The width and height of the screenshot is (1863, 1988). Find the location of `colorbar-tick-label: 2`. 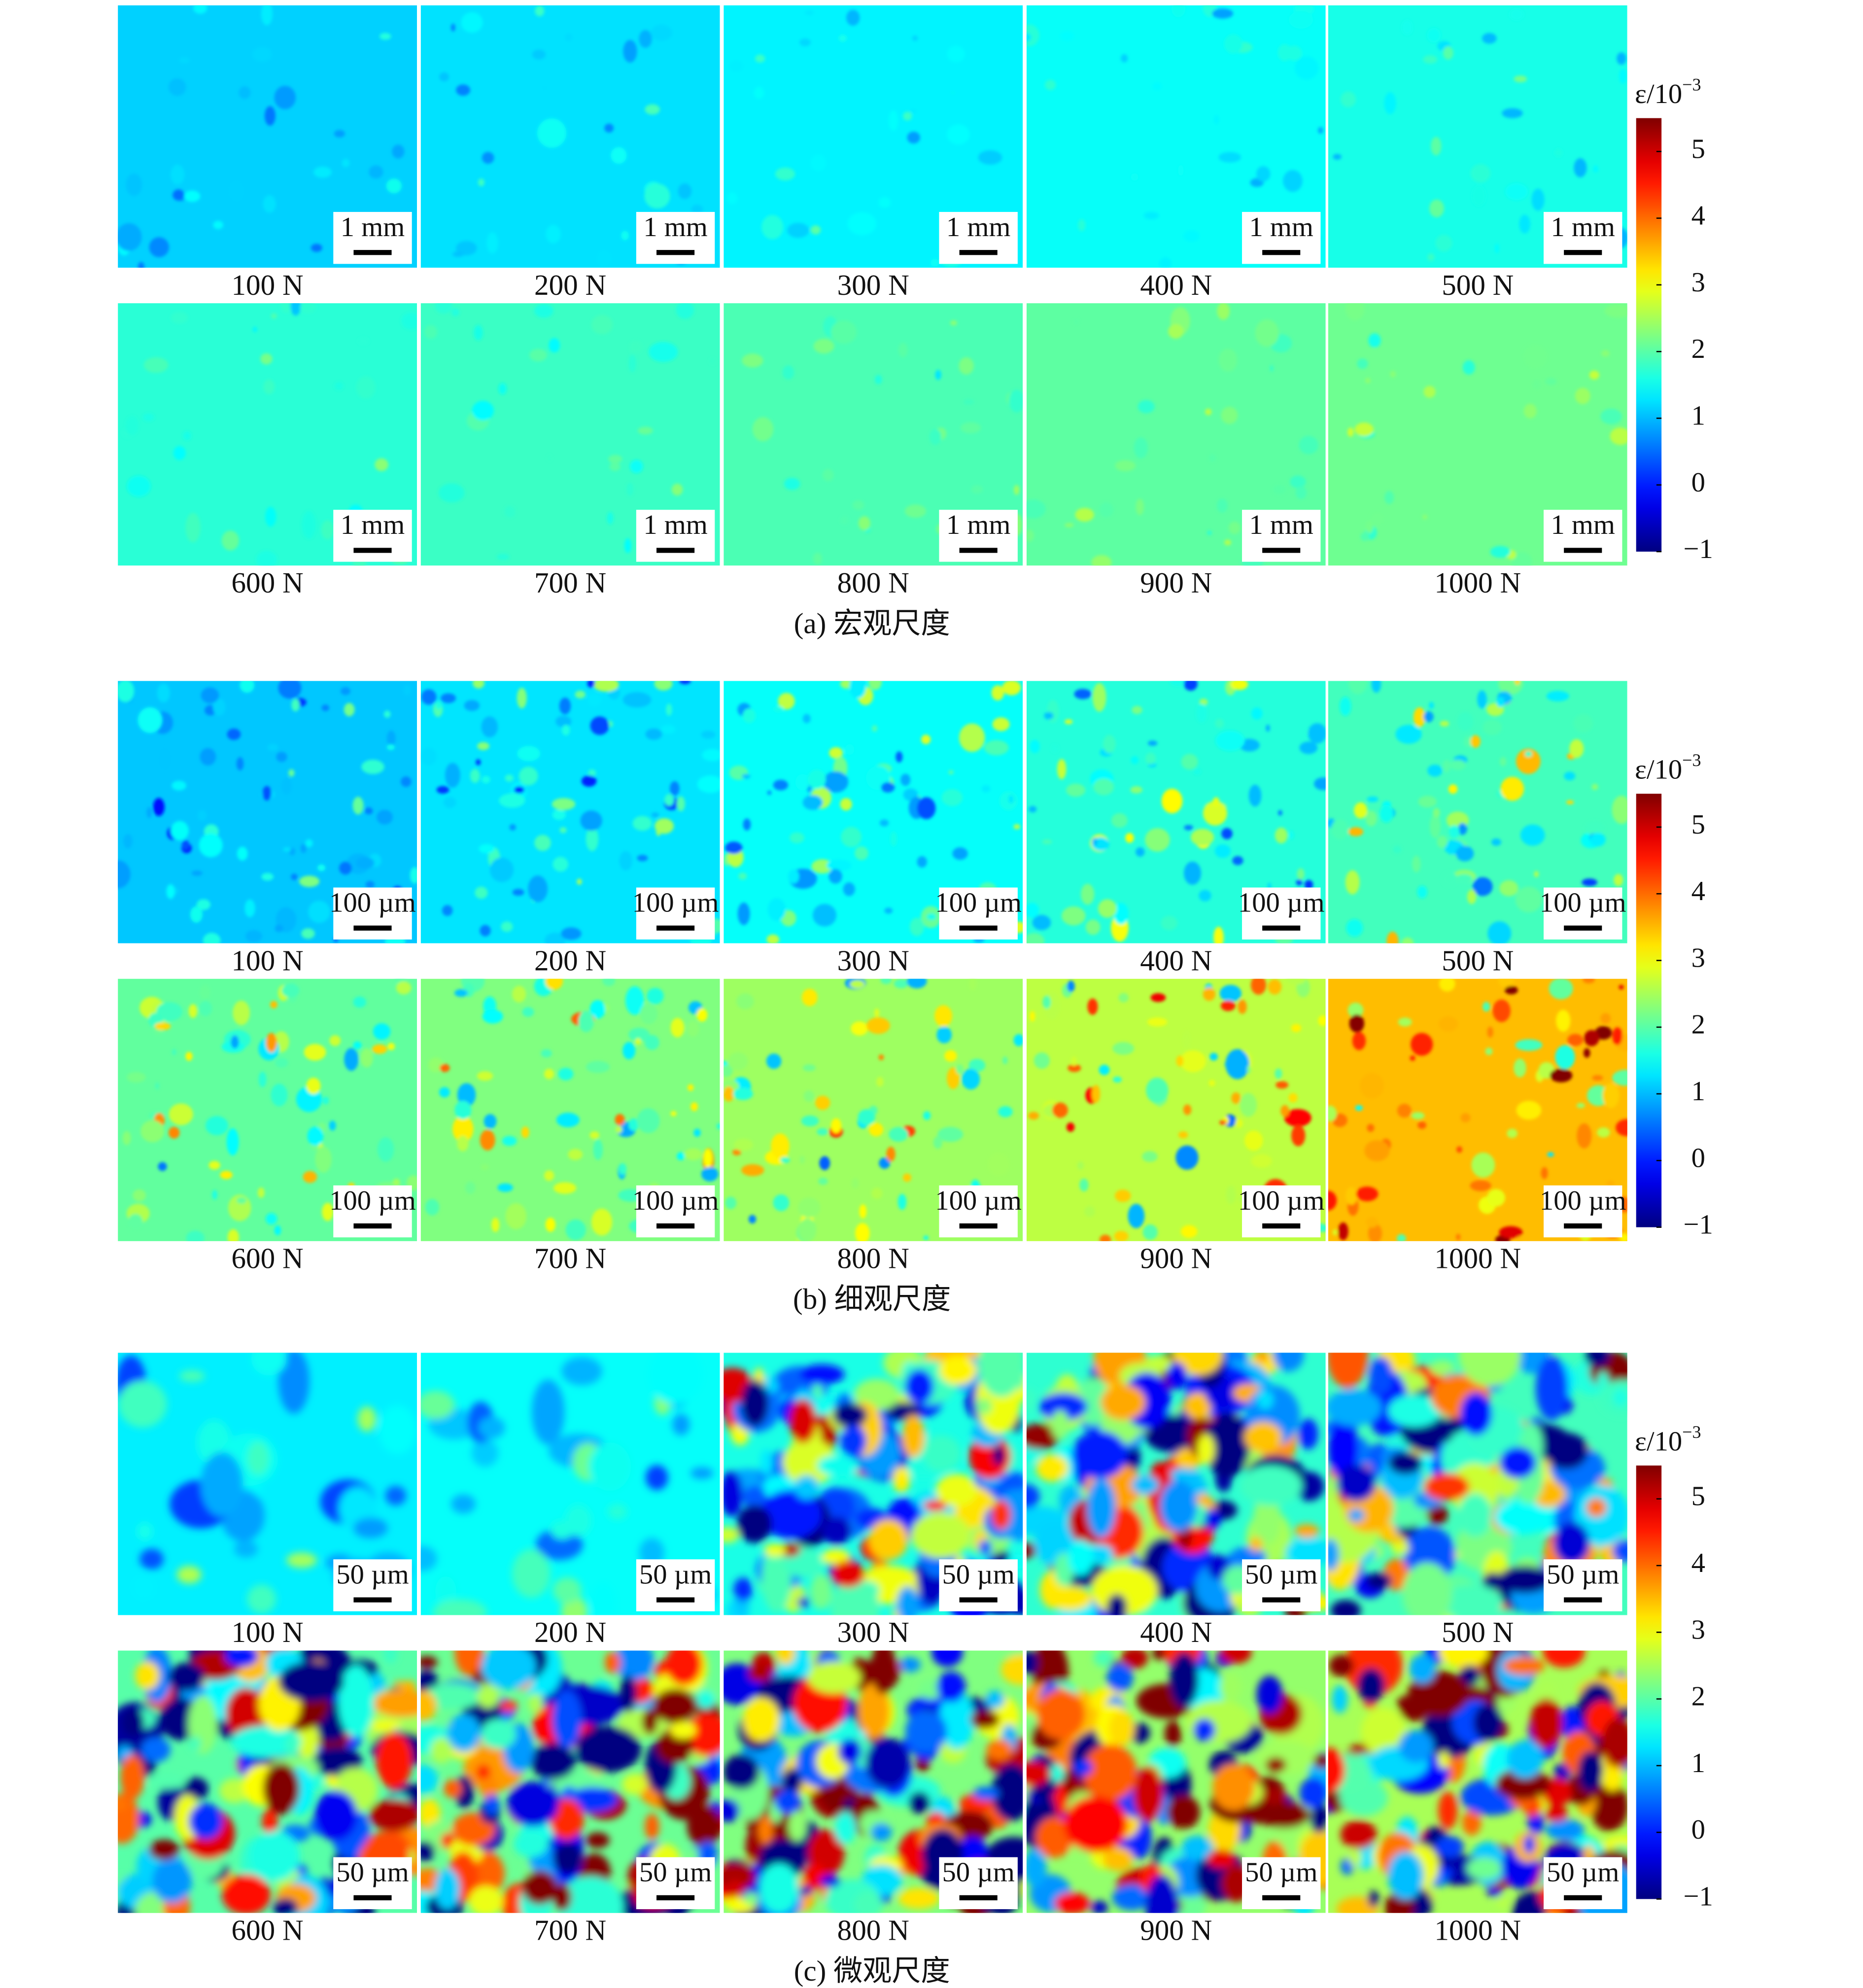

colorbar-tick-label: 2 is located at coordinates (1698, 1025).